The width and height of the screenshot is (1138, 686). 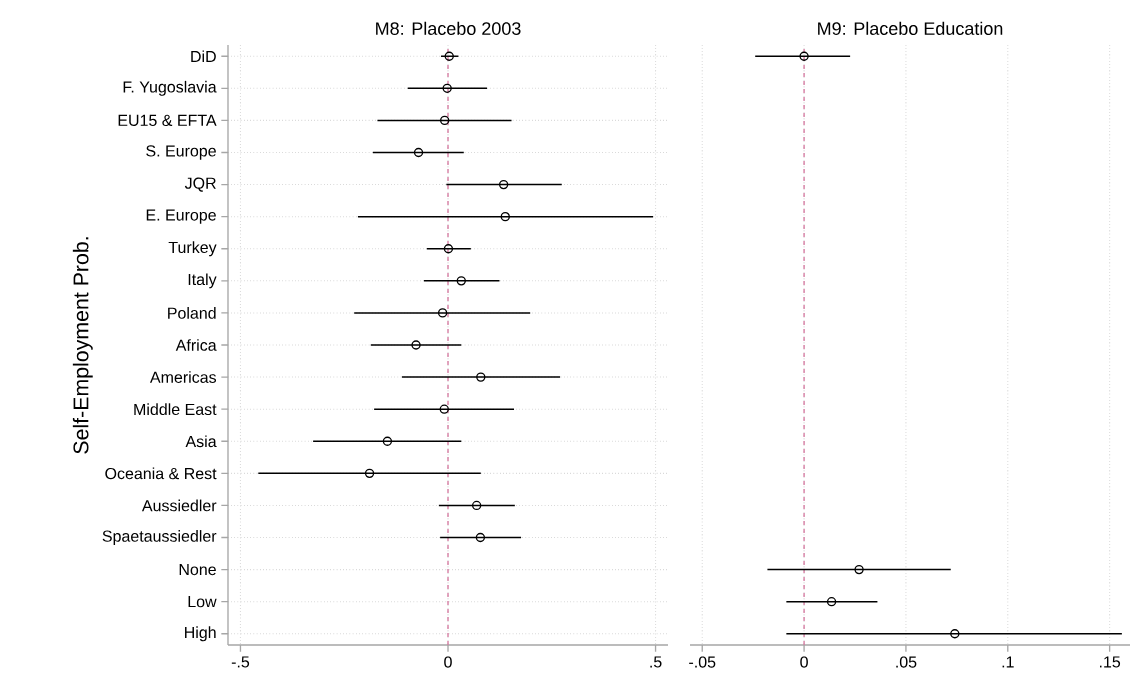 I want to click on x-tick-label: .1, so click(x=1008, y=662).